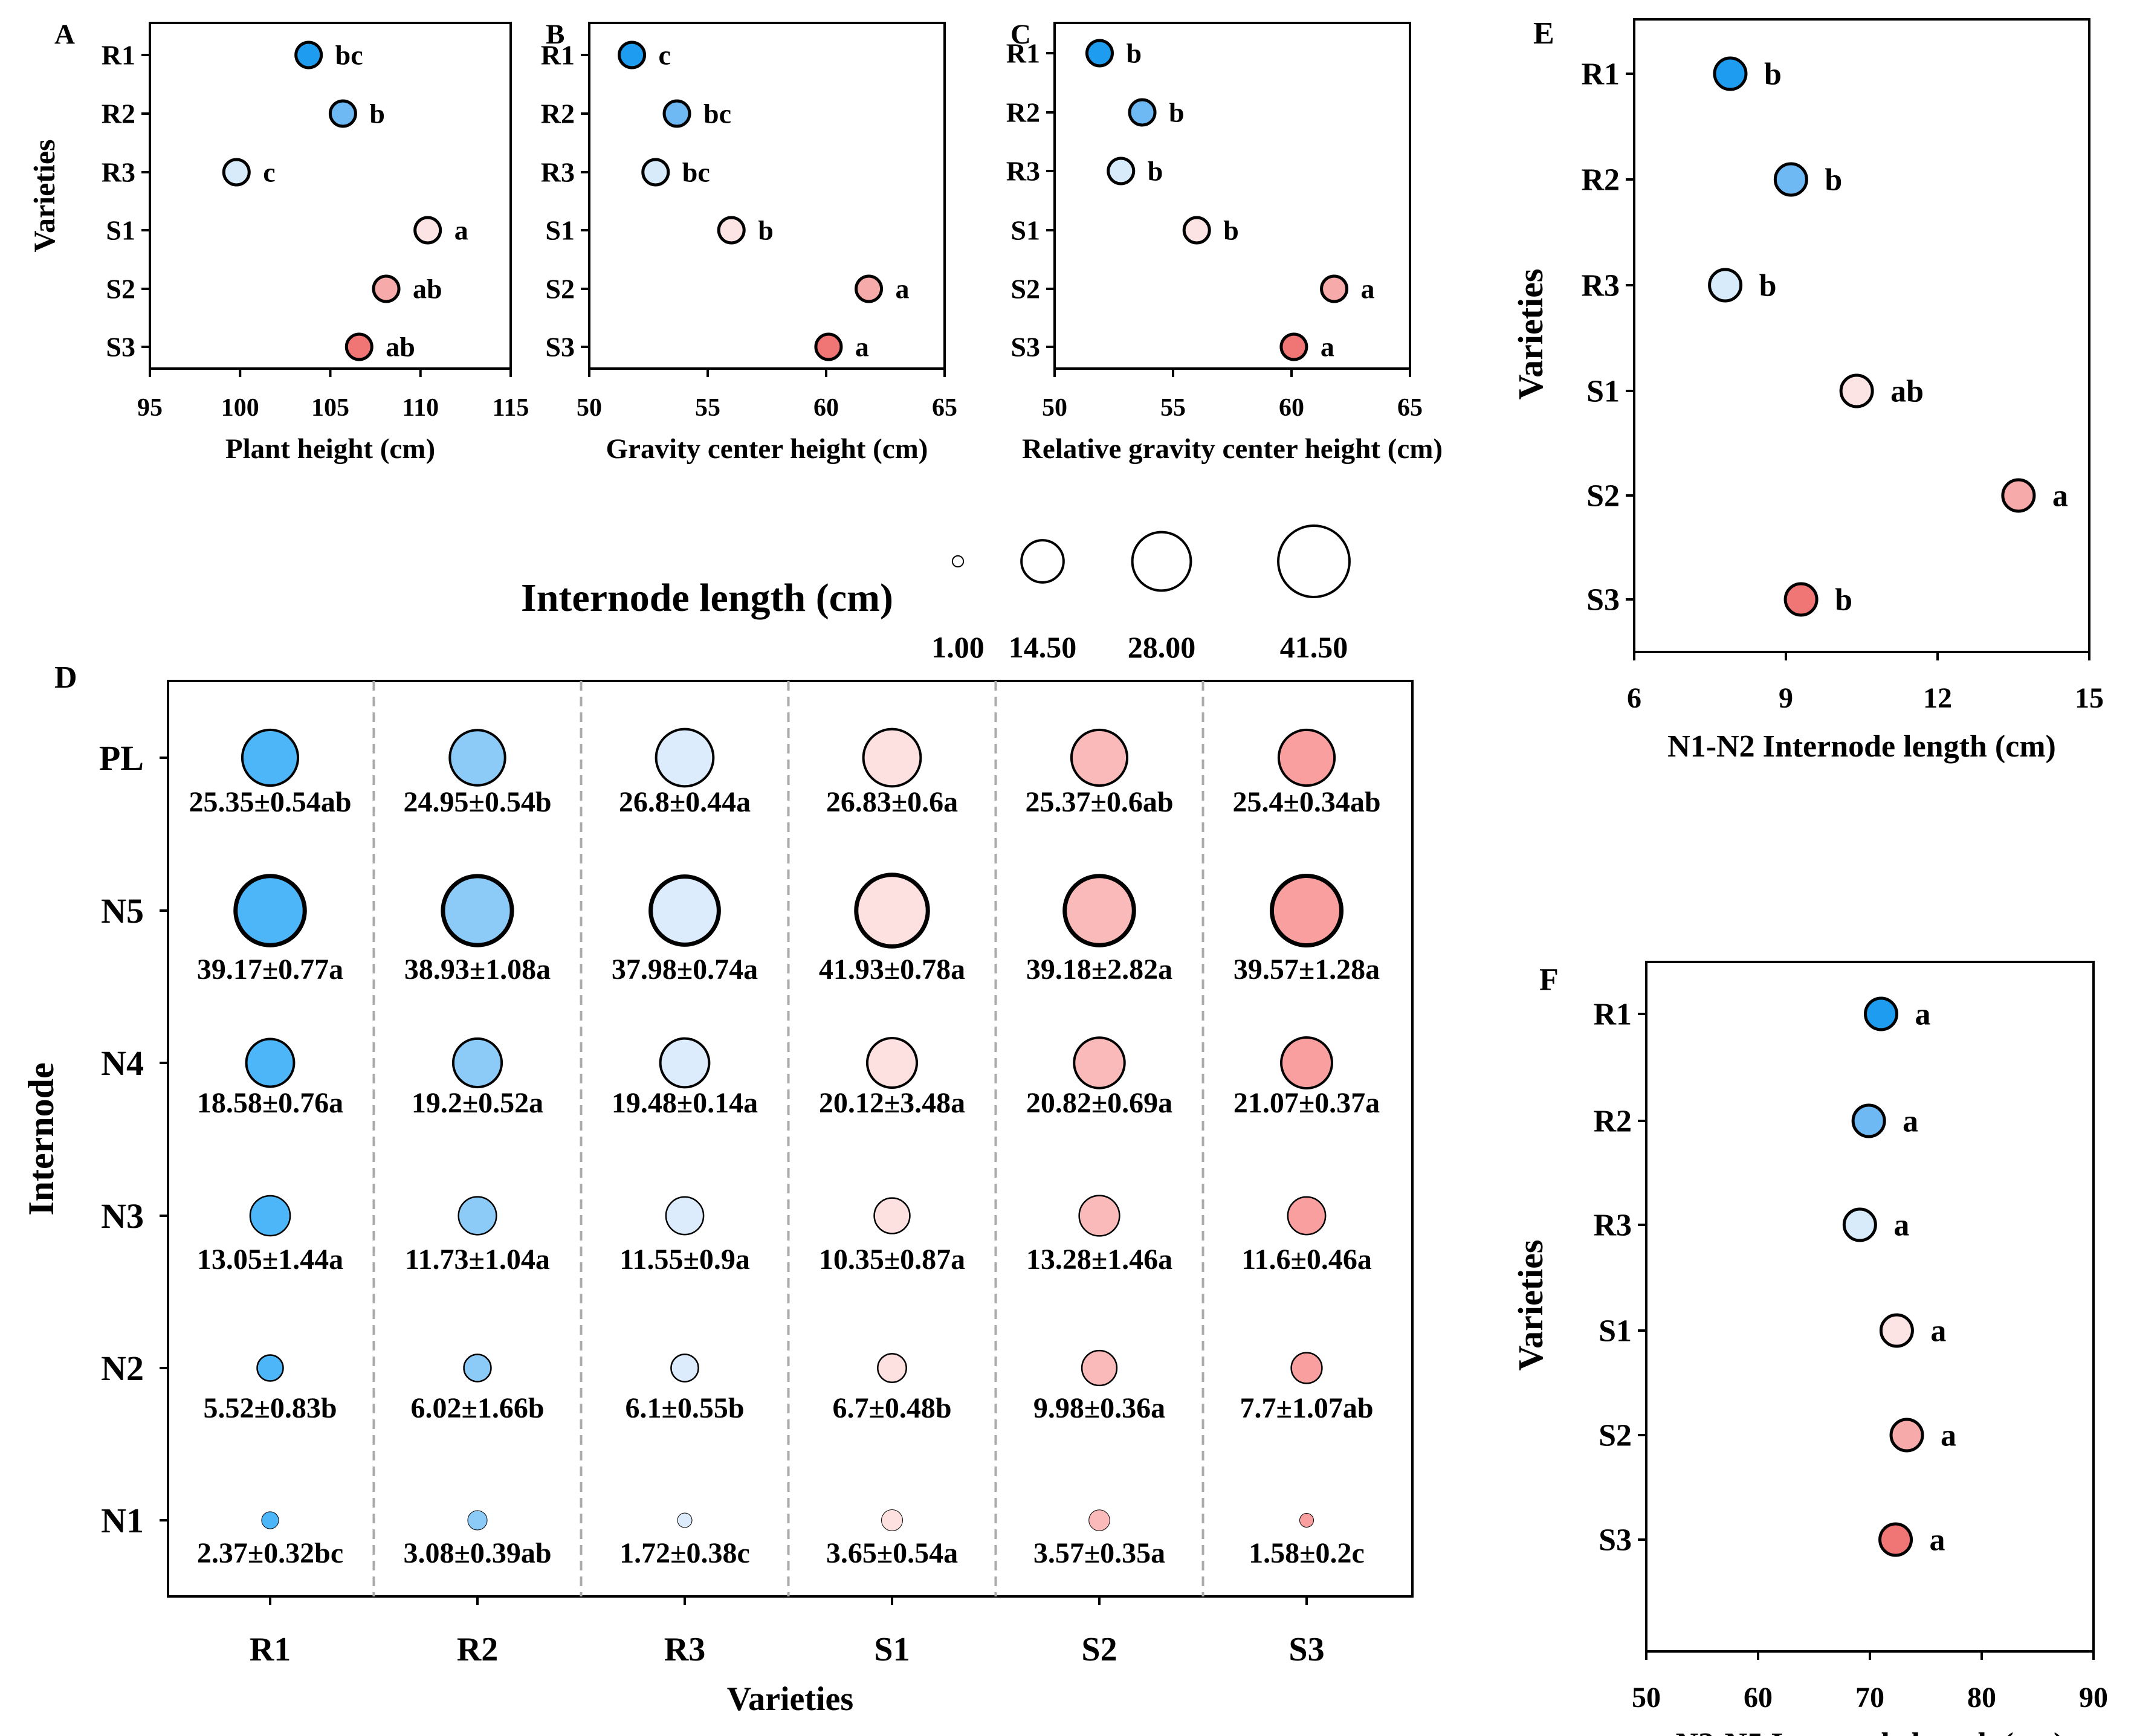 The image size is (2134, 1736). What do you see at coordinates (1306, 1408) in the screenshot?
I see `bubble-value-label: 7.7±1.07ab` at bounding box center [1306, 1408].